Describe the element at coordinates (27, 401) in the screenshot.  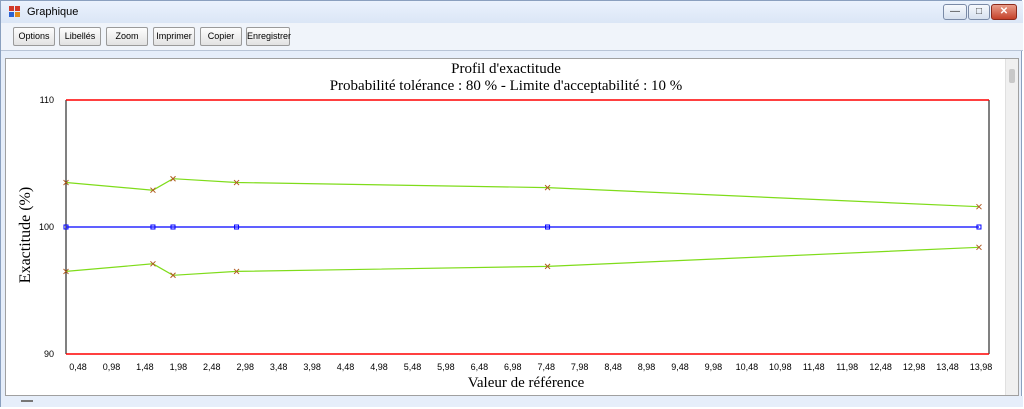
I see `grip-icon` at that location.